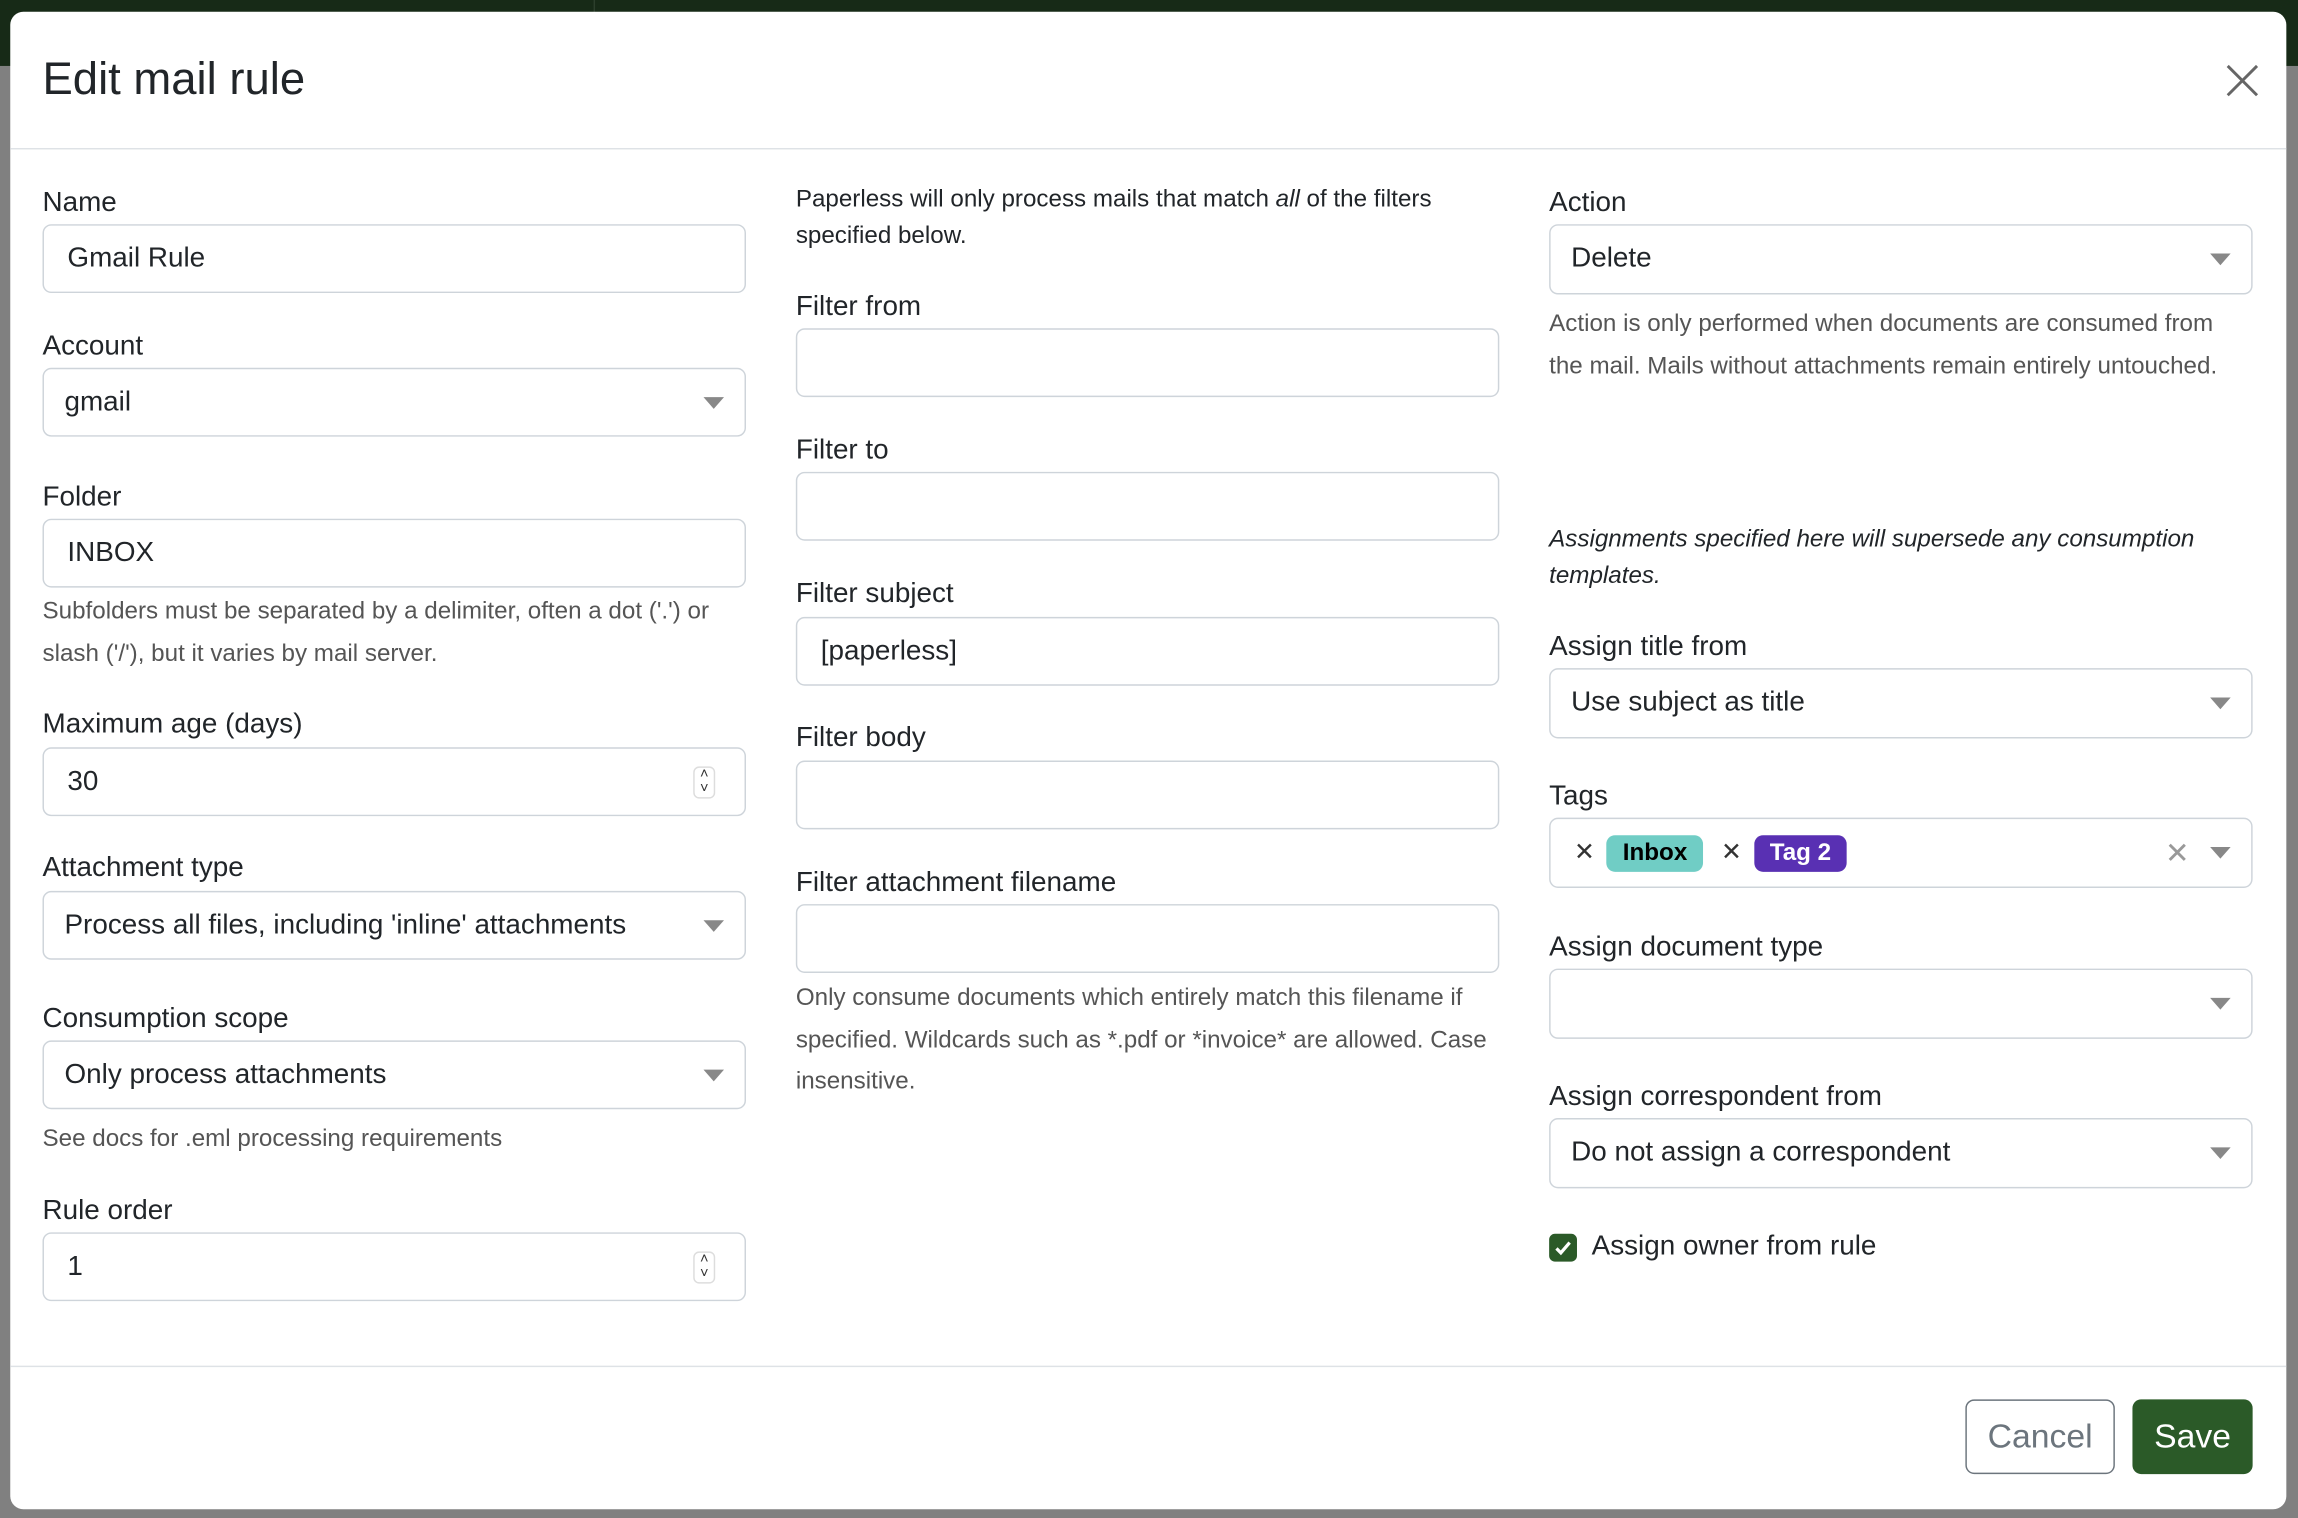 Image resolution: width=2298 pixels, height=1518 pixels. Describe the element at coordinates (1287, 199) in the screenshot. I see `intro-emphasis: all` at that location.